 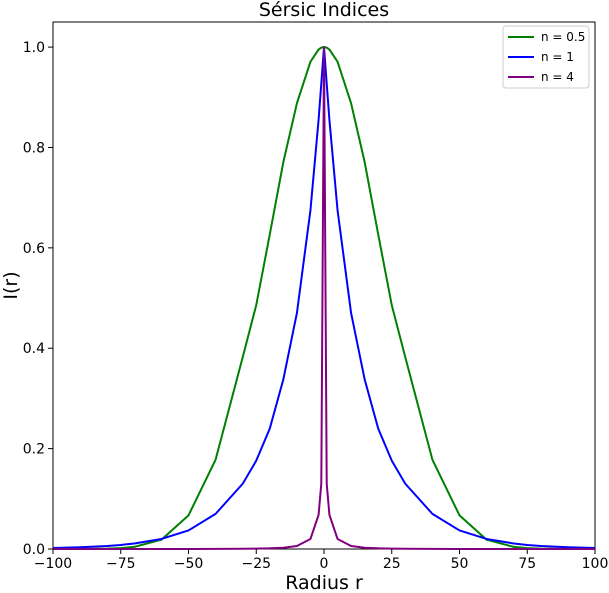 What do you see at coordinates (256, 564) in the screenshot?
I see `x-tick-label: −25` at bounding box center [256, 564].